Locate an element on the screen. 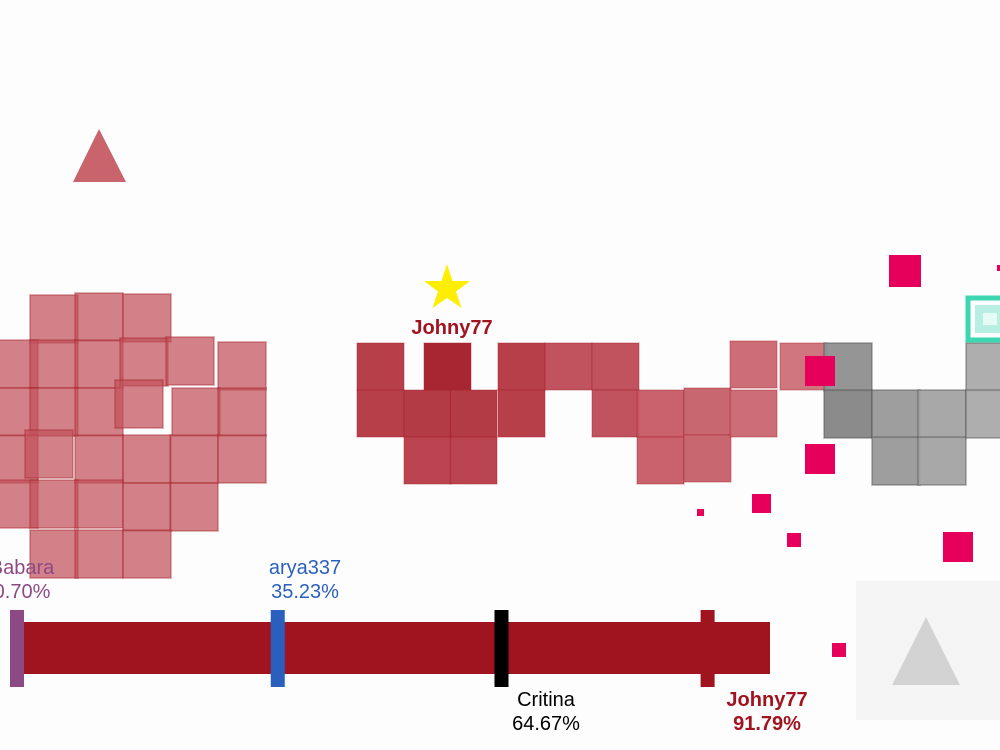  blob-cells is located at coordinates (133, 435).